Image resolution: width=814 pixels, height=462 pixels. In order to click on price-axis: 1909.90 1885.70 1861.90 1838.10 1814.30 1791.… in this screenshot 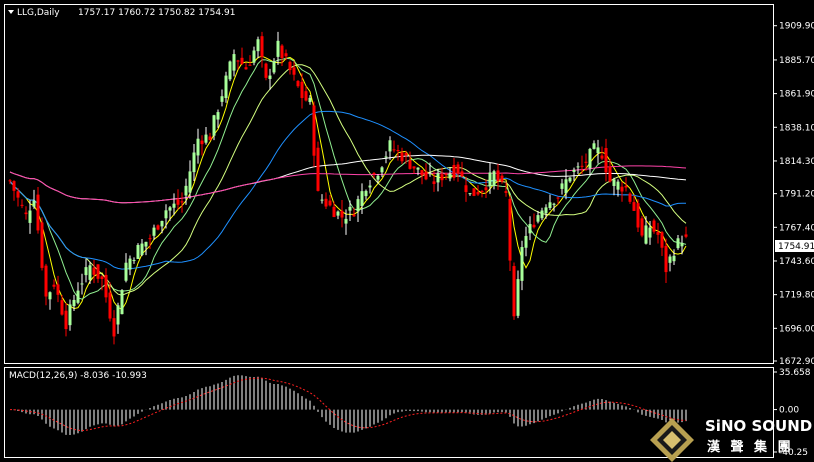, I will do `click(793, 194)`.